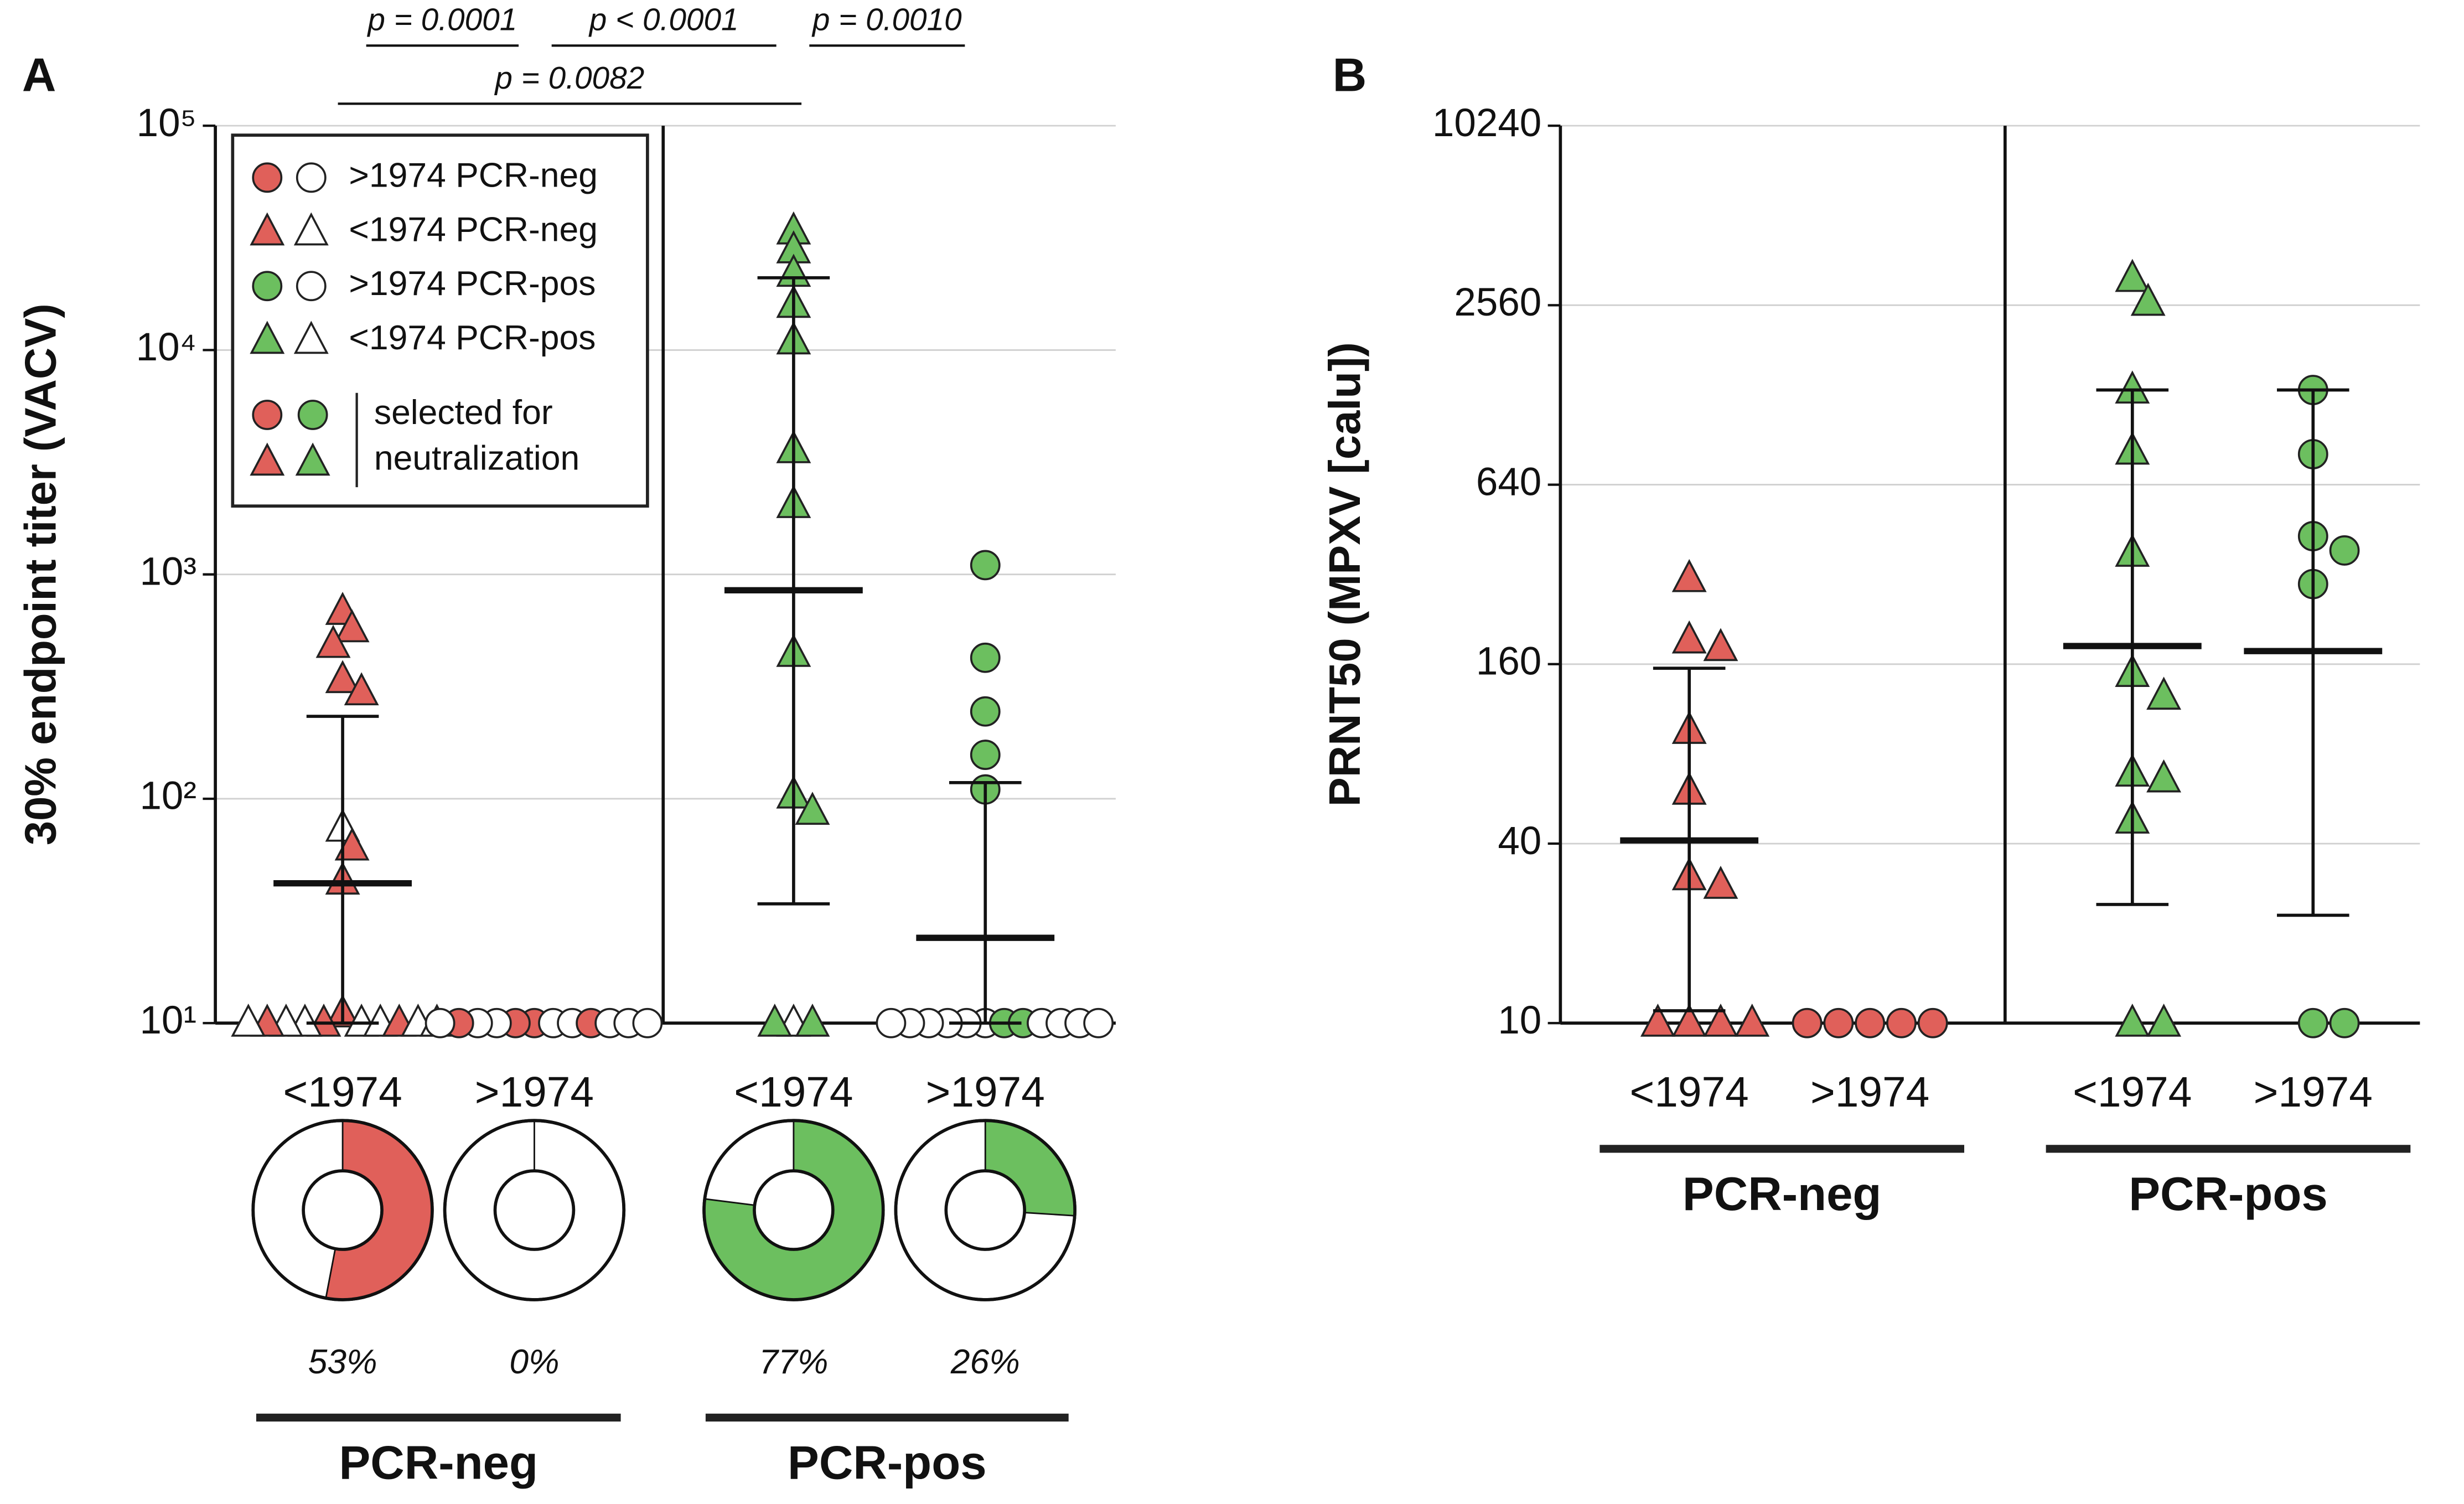 Image resolution: width=2464 pixels, height=1504 pixels. I want to click on y-tick-label: 640, so click(1508, 482).